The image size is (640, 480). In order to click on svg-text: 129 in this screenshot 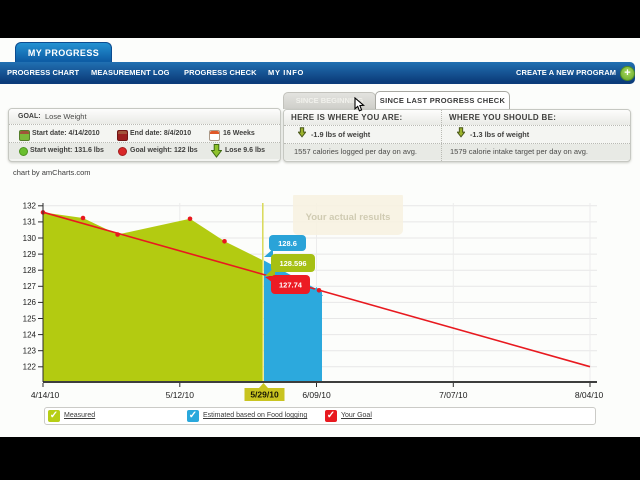, I will do `click(30, 254)`.